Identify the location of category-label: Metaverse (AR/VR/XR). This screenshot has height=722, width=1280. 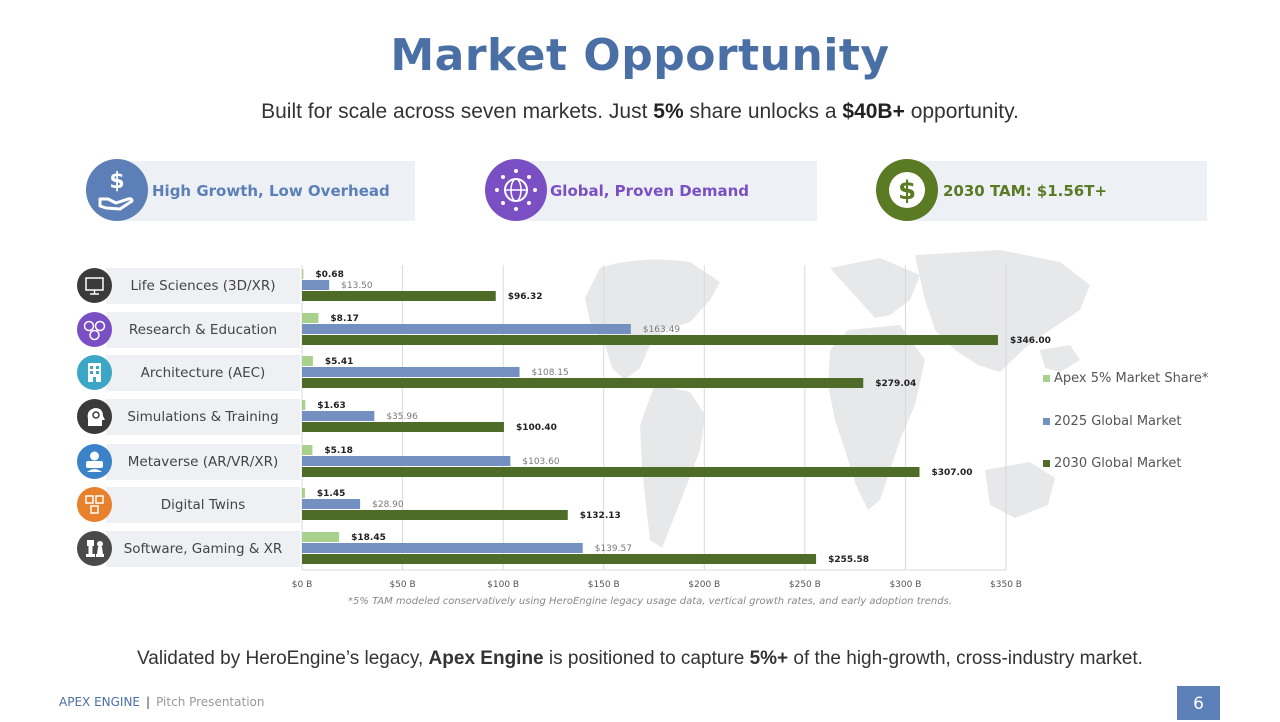
(203, 462).